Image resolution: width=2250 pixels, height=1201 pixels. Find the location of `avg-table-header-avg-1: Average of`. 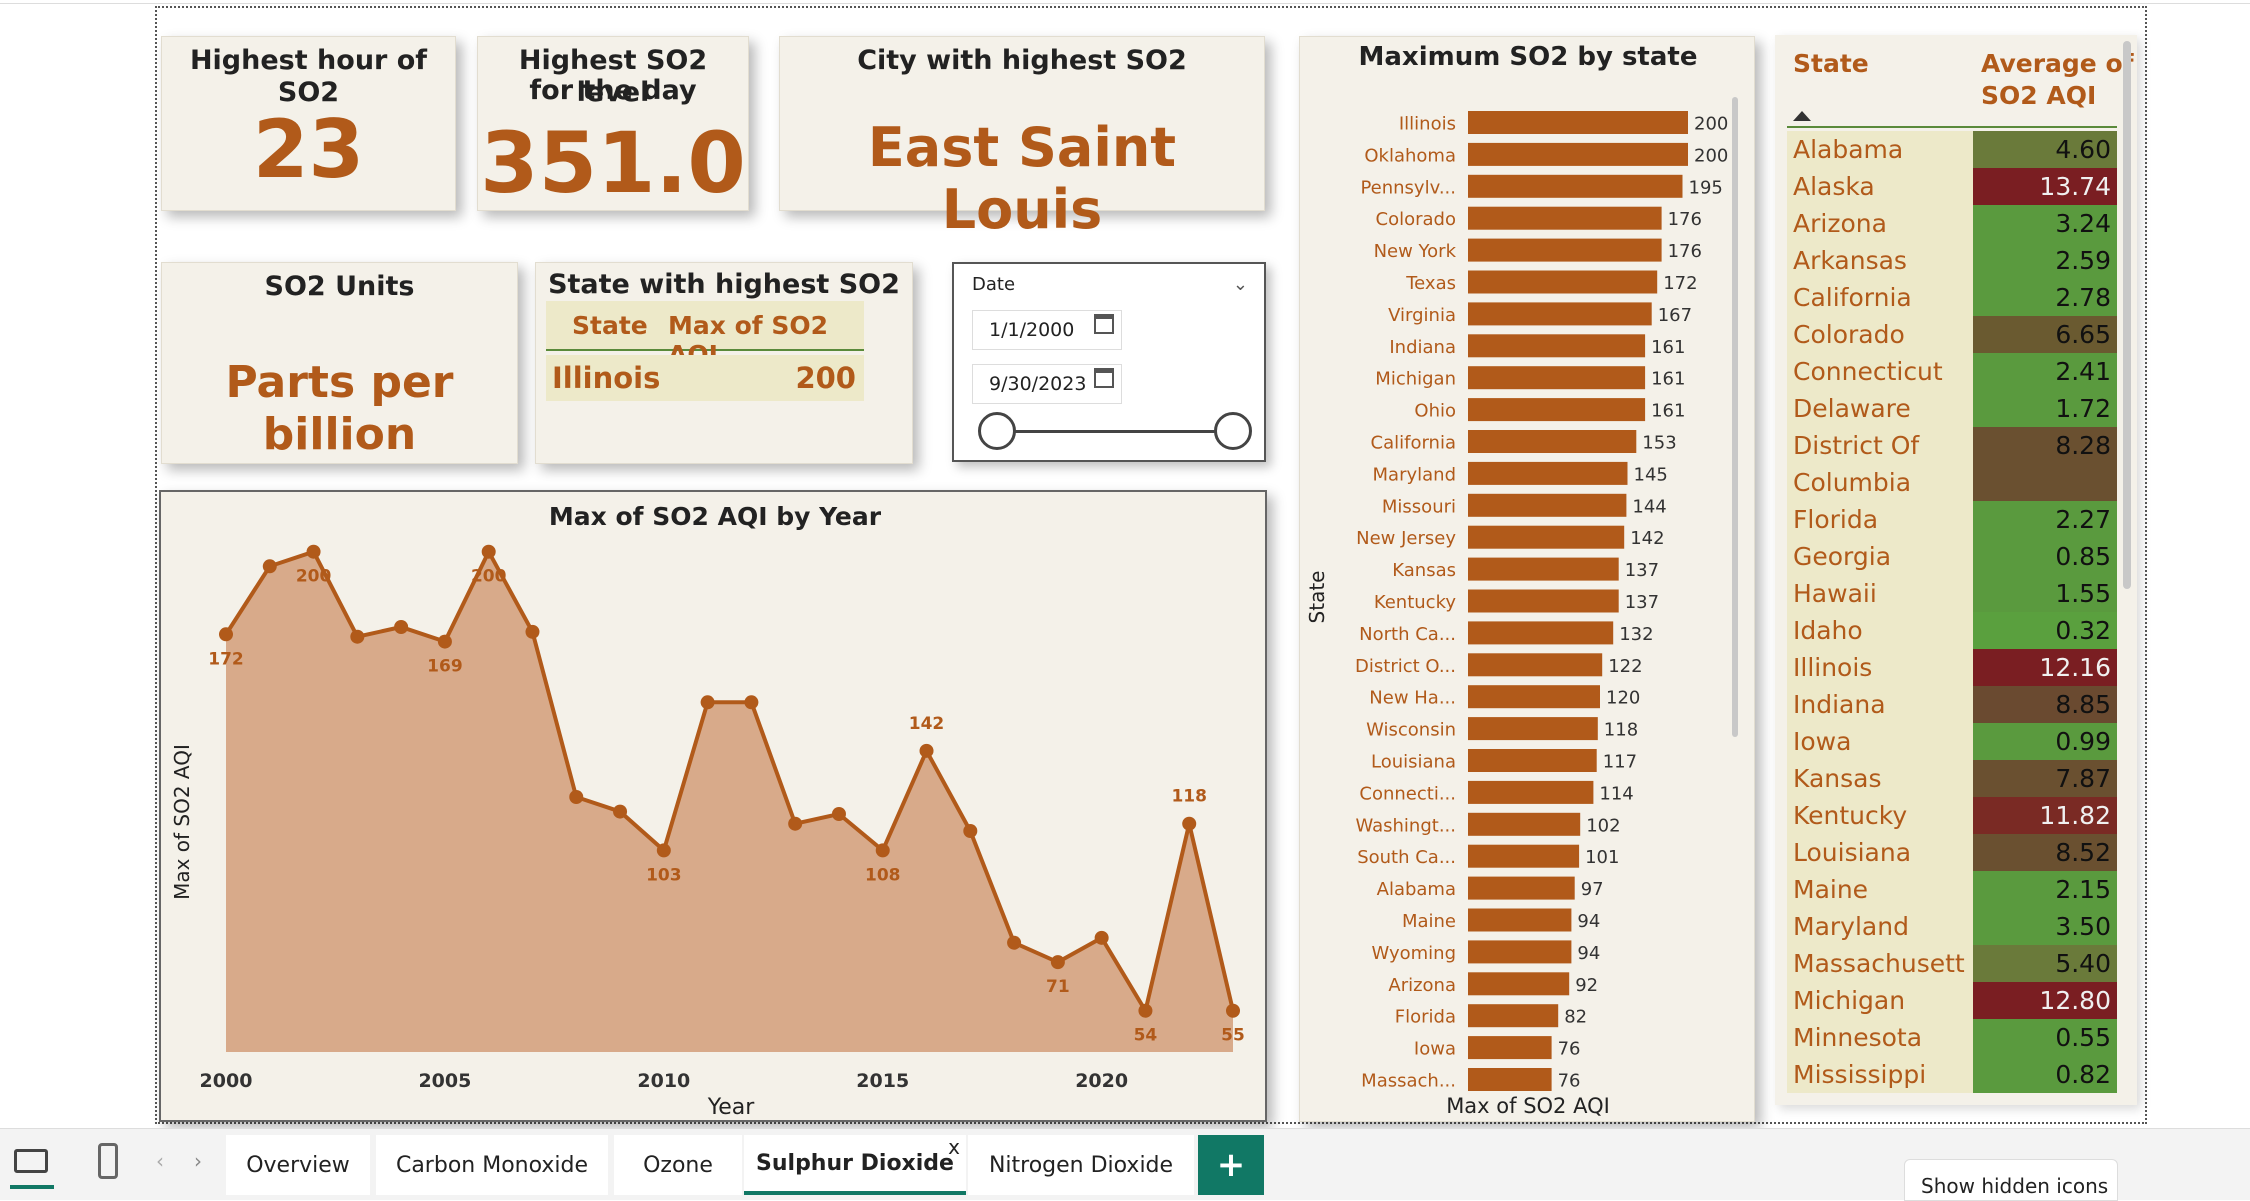

avg-table-header-avg-1: Average of is located at coordinates (2057, 63).